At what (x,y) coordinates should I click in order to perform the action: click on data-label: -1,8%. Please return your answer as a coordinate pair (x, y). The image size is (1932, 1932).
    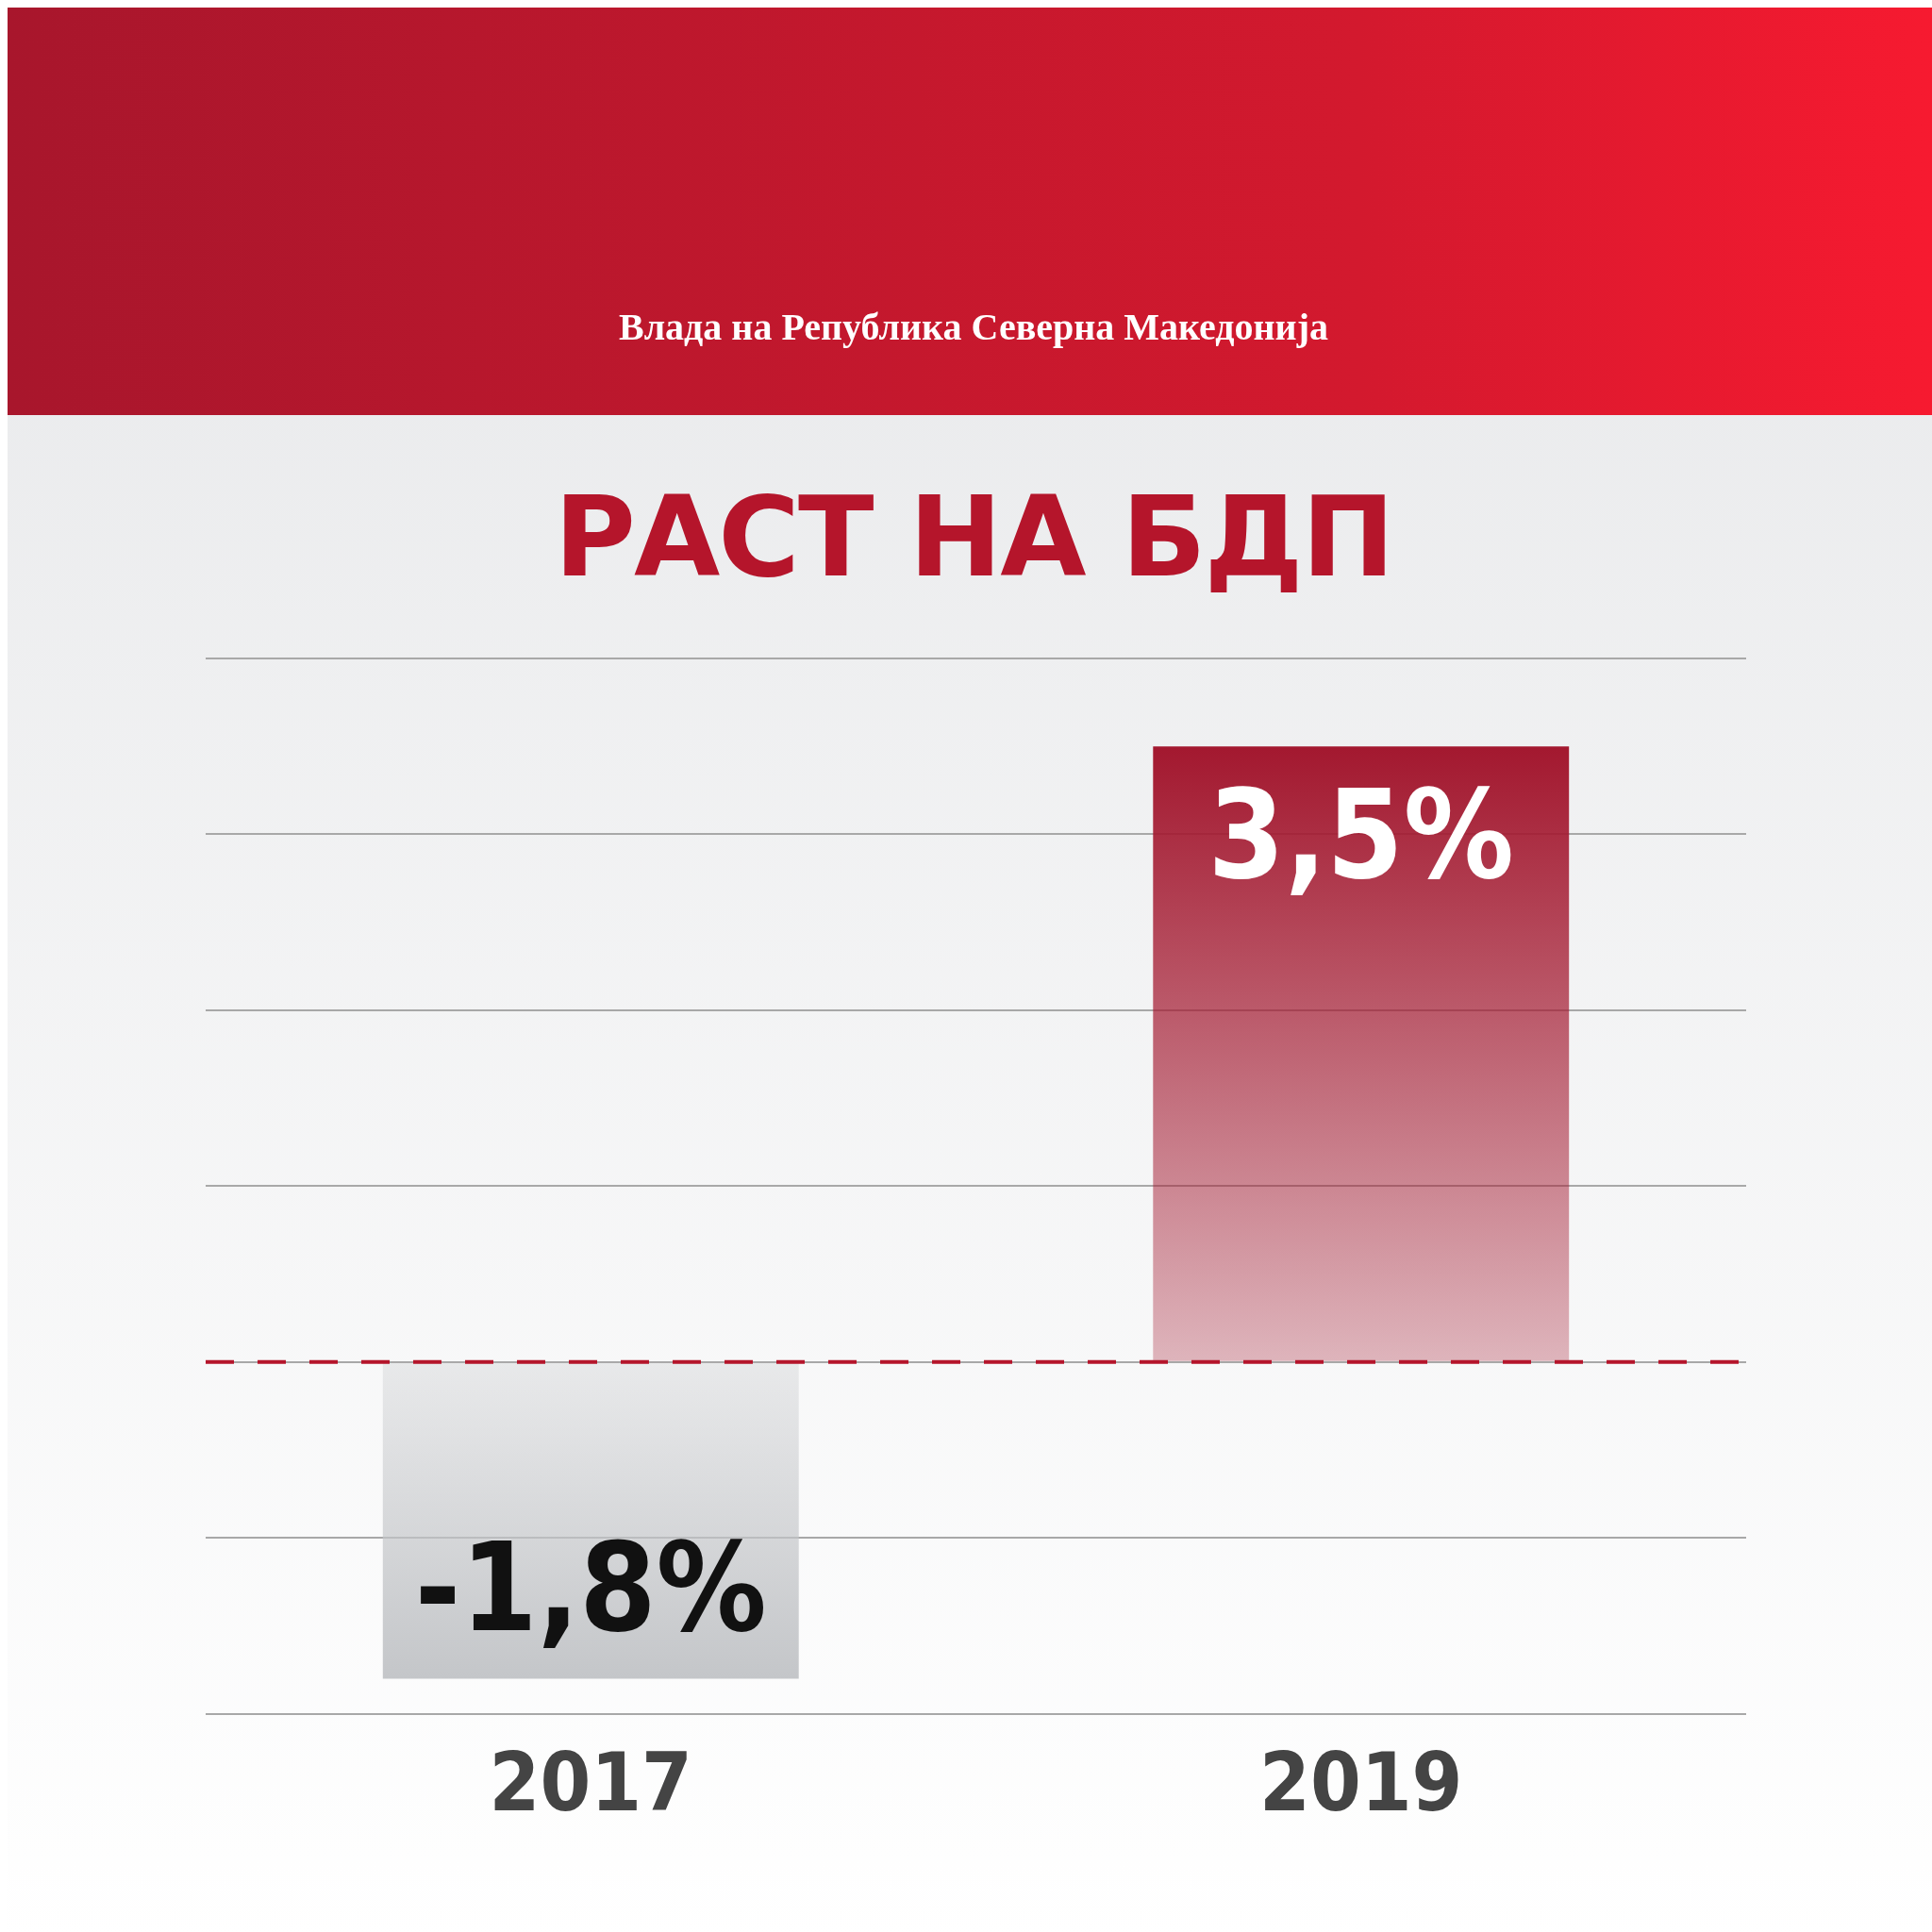
    Looking at the image, I should click on (590, 1588).